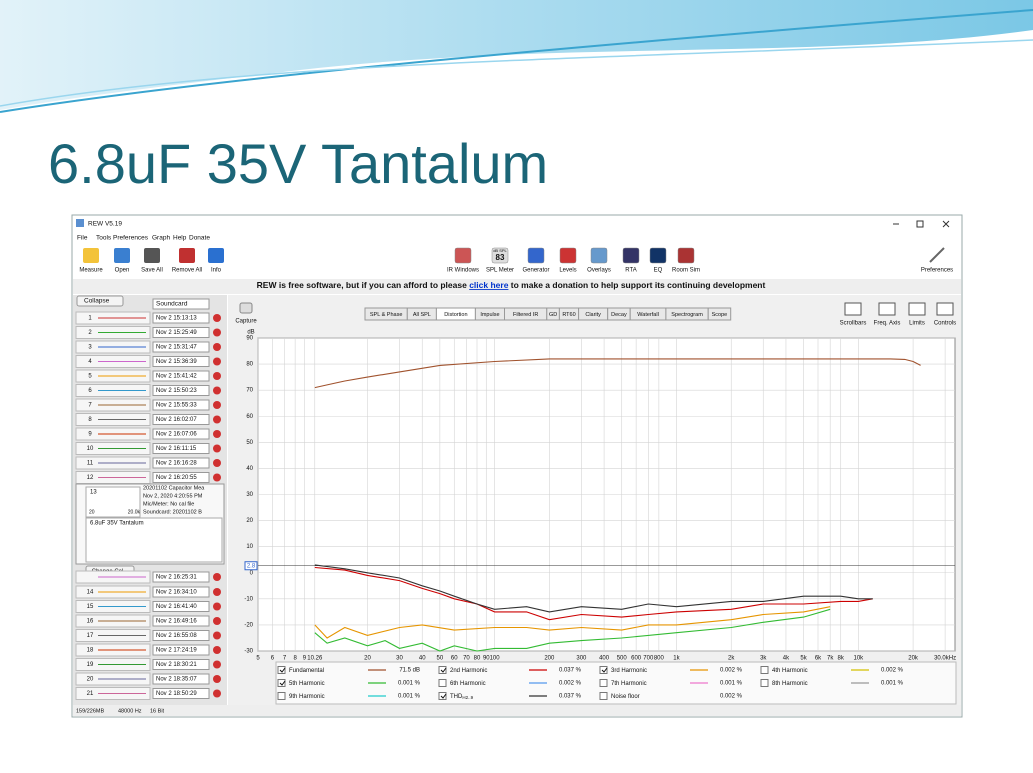  Describe the element at coordinates (152, 271) in the screenshot. I see `tool-label: Save All` at that location.